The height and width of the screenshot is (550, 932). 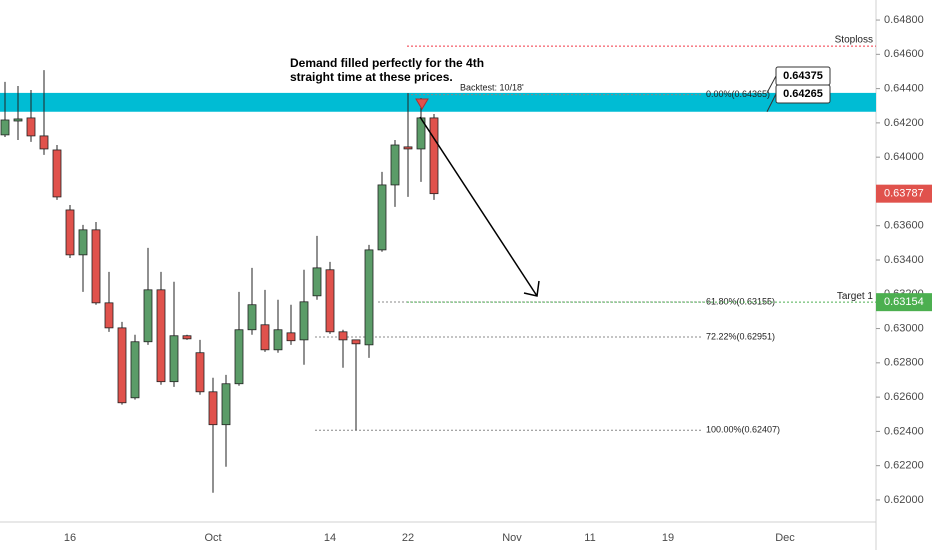 What do you see at coordinates (438, 102) in the screenshot?
I see `demand-zone` at bounding box center [438, 102].